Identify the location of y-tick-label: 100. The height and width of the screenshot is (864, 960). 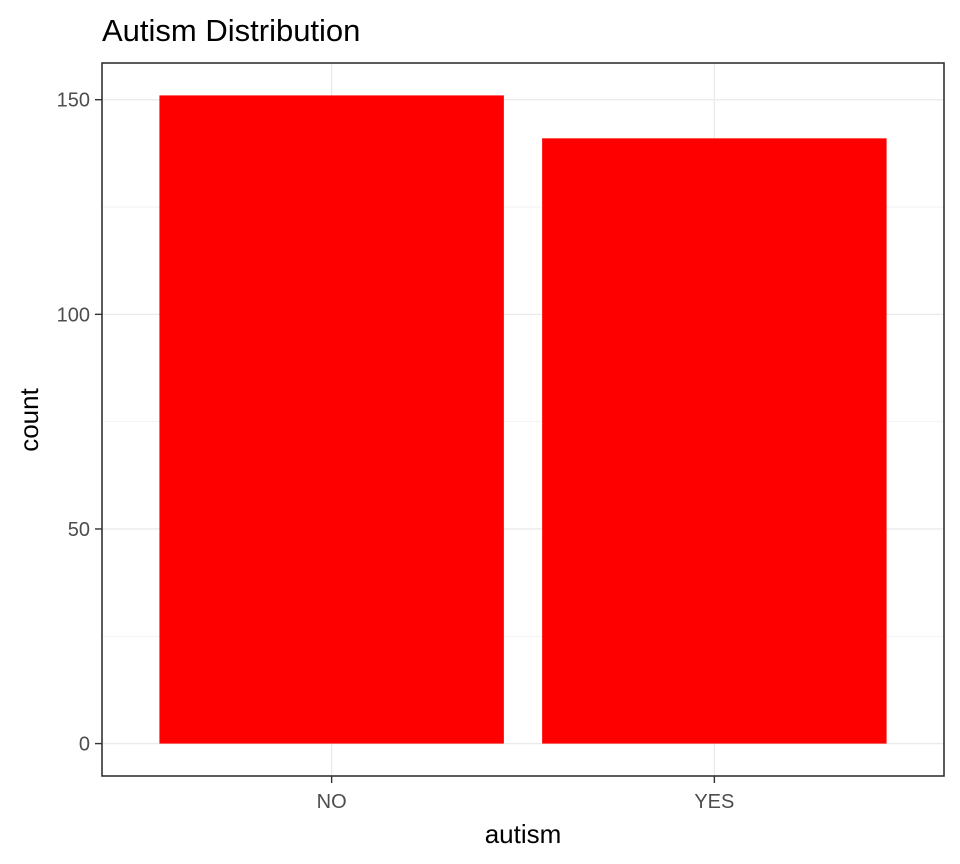
(73, 315).